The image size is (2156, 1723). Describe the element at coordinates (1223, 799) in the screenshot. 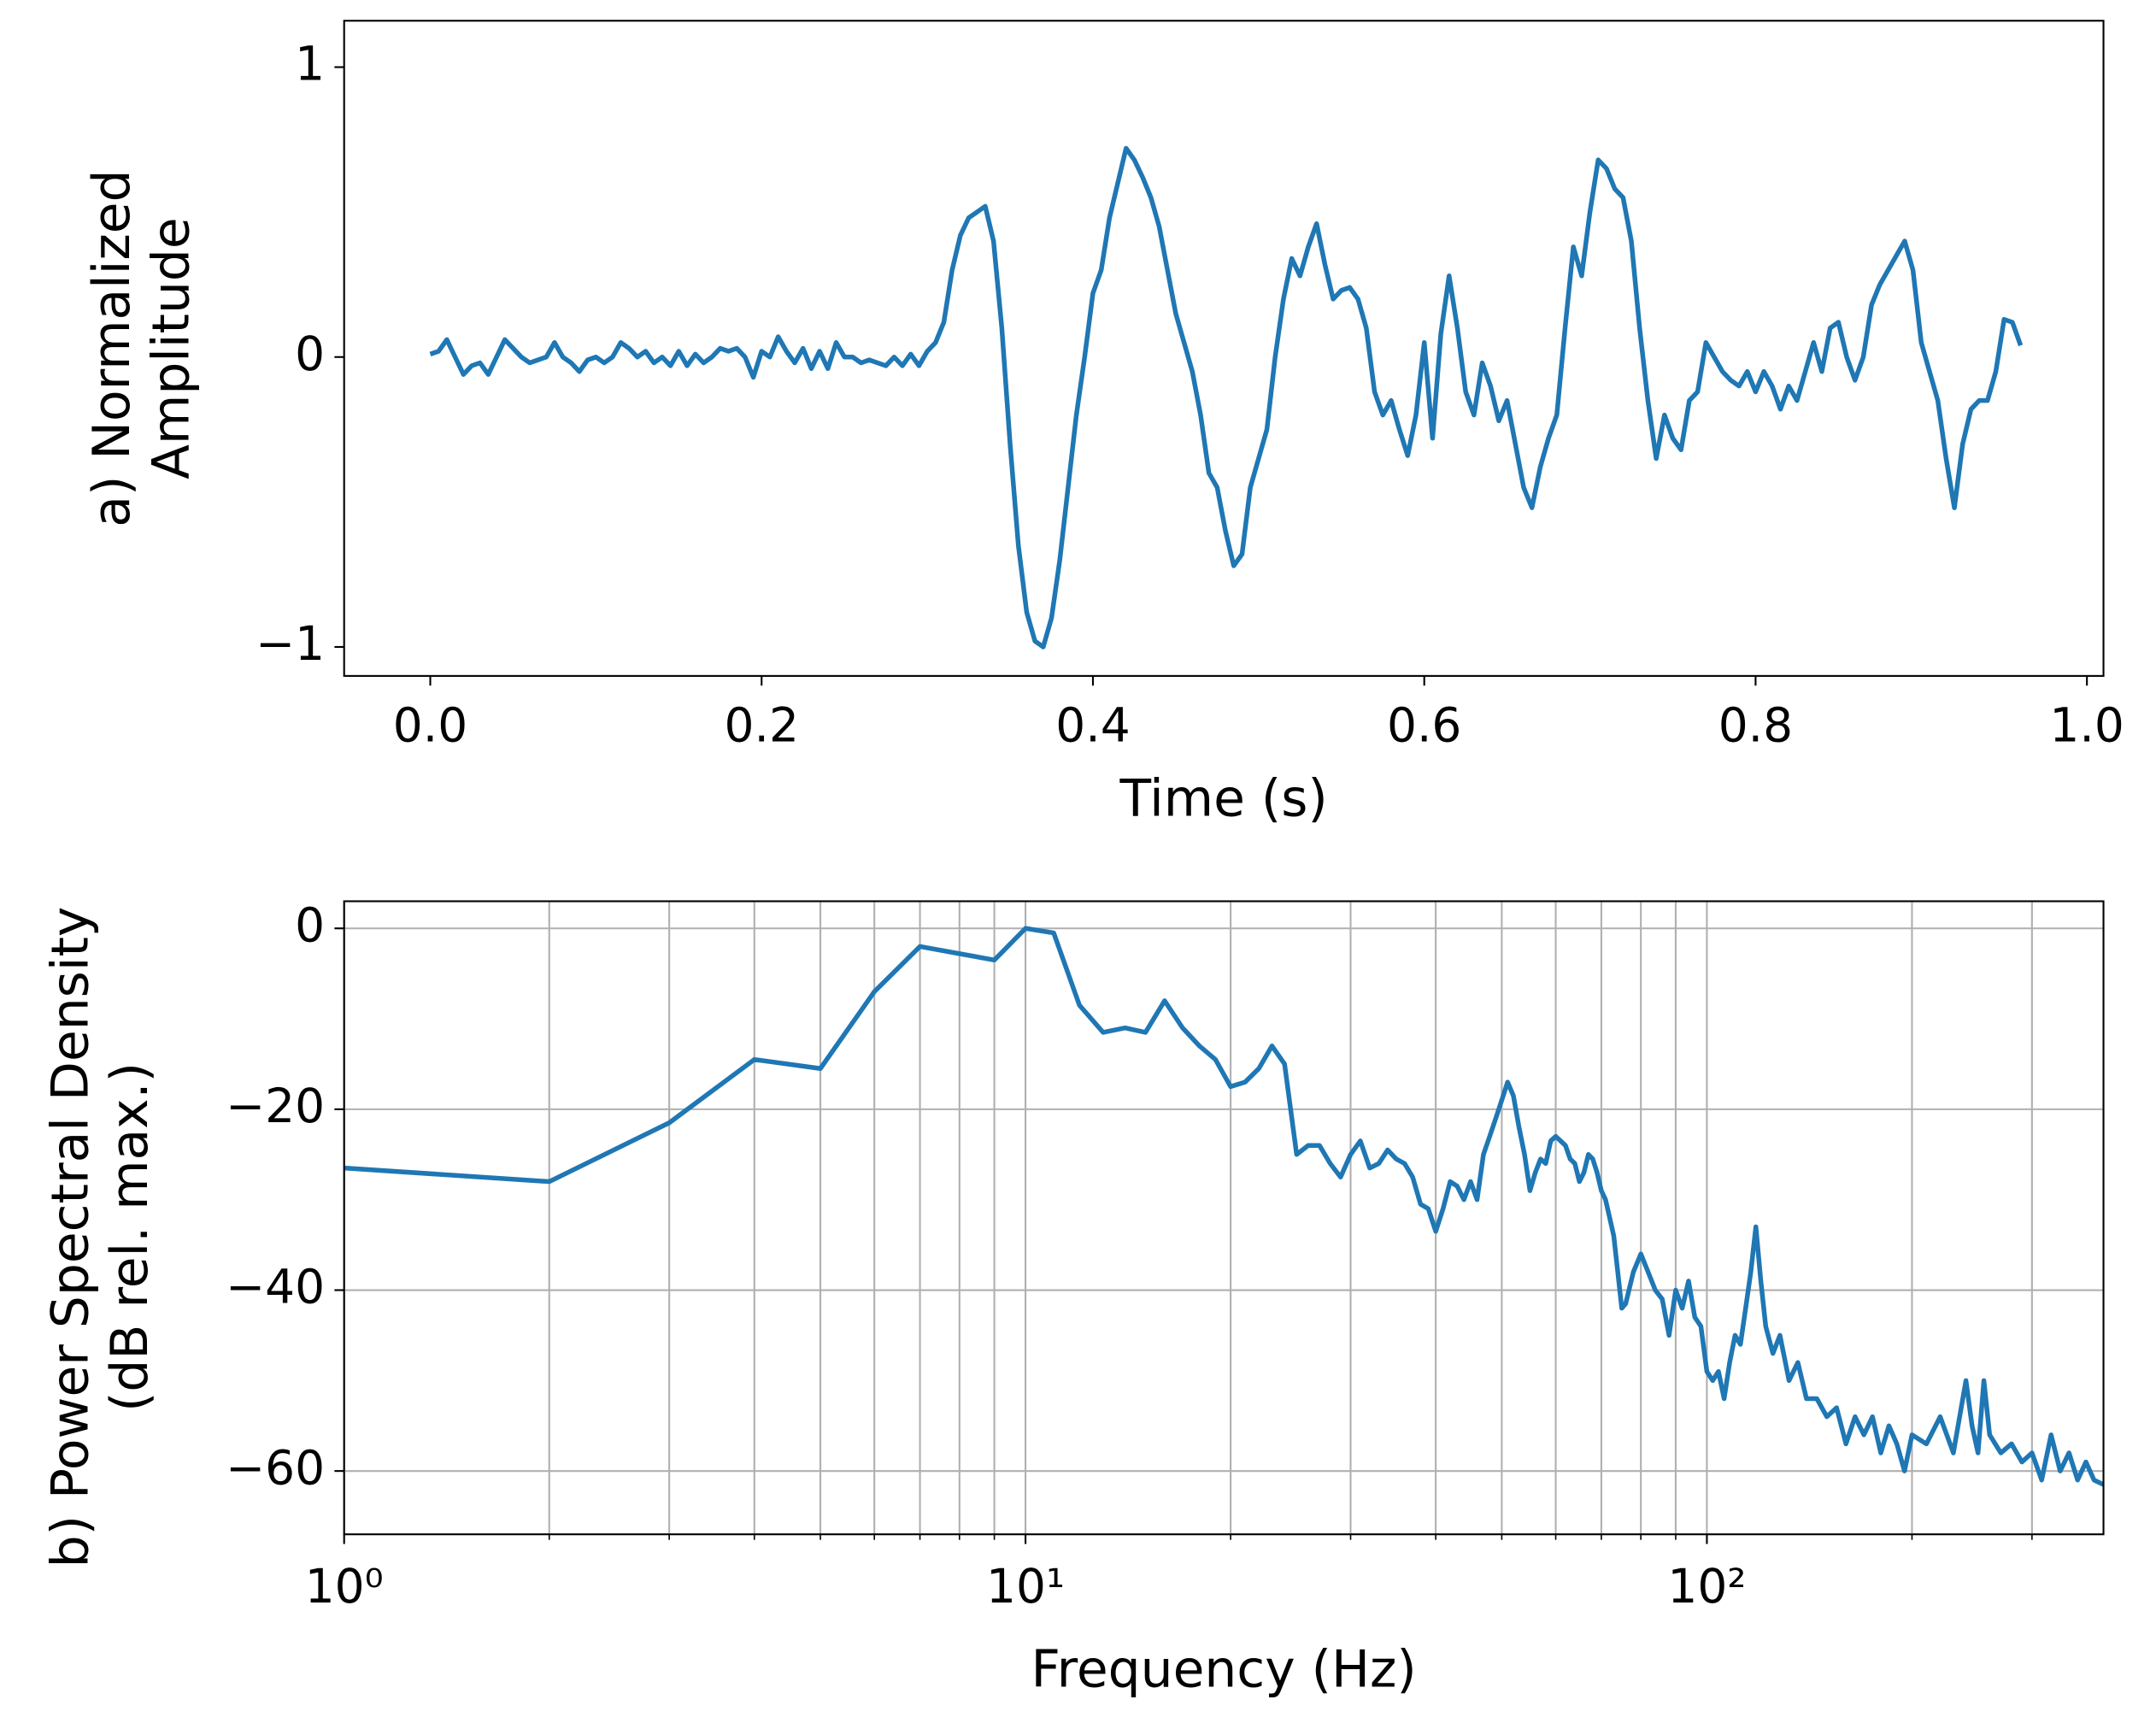

I see `x-axis-label: Time (s)` at that location.